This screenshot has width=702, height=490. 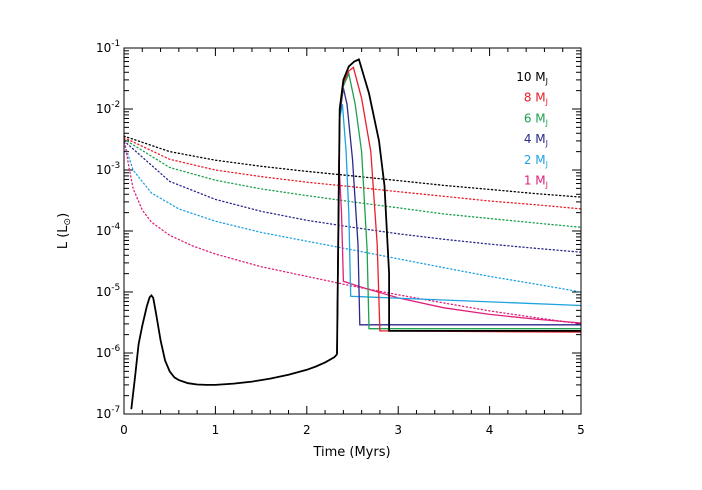 What do you see at coordinates (108, 413) in the screenshot?
I see `y-tick-label: 10⁻⁷` at bounding box center [108, 413].